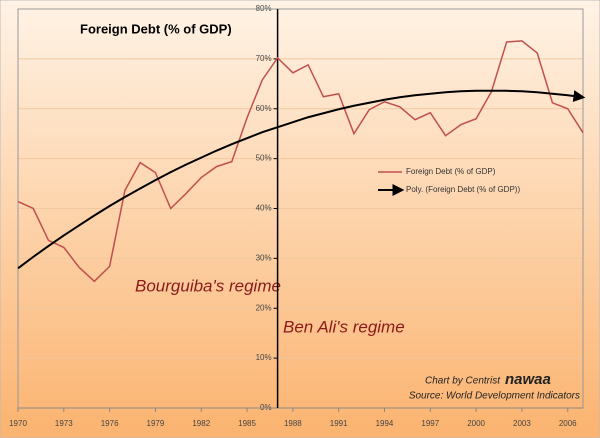  I want to click on y-tick-label: 60%, so click(264, 108).